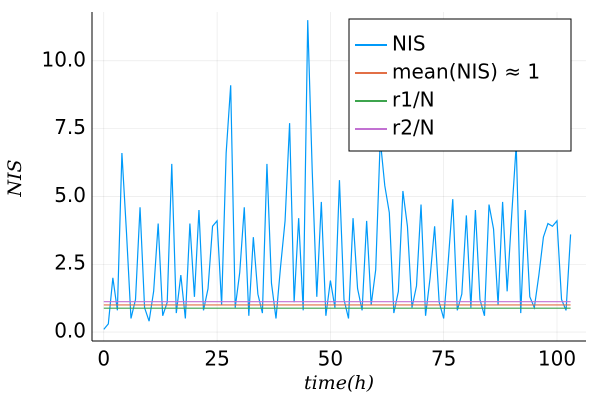 The width and height of the screenshot is (600, 400). I want to click on y-tick-label: 0.0, so click(70, 331).